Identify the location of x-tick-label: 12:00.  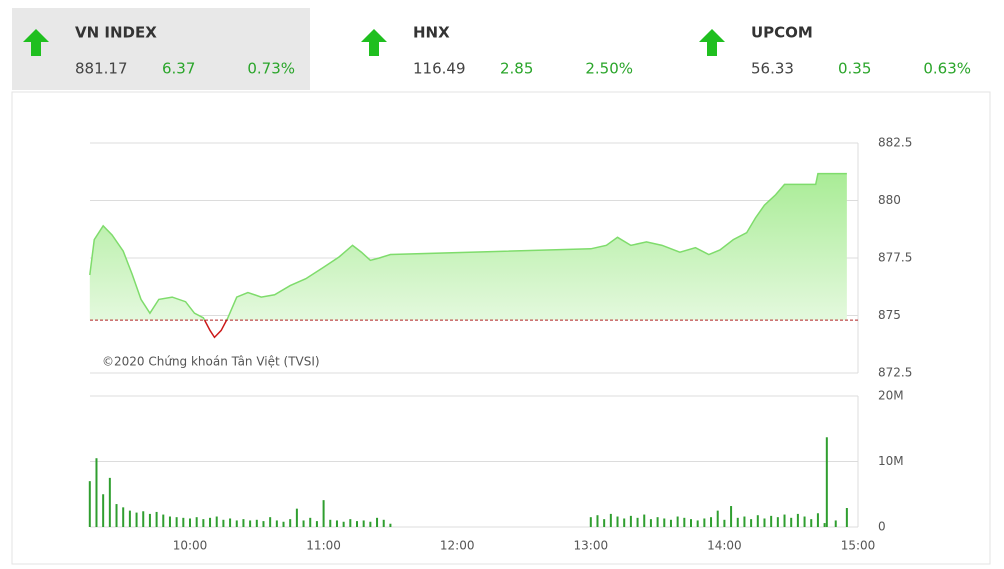
(457, 546).